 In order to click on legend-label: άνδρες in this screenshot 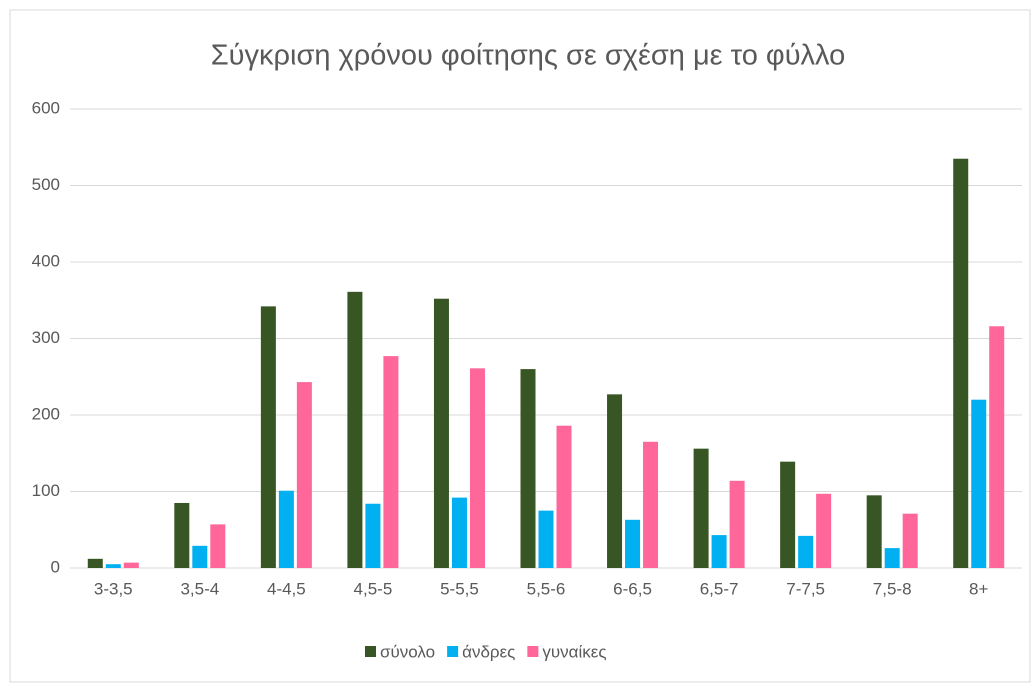, I will do `click(488, 651)`.